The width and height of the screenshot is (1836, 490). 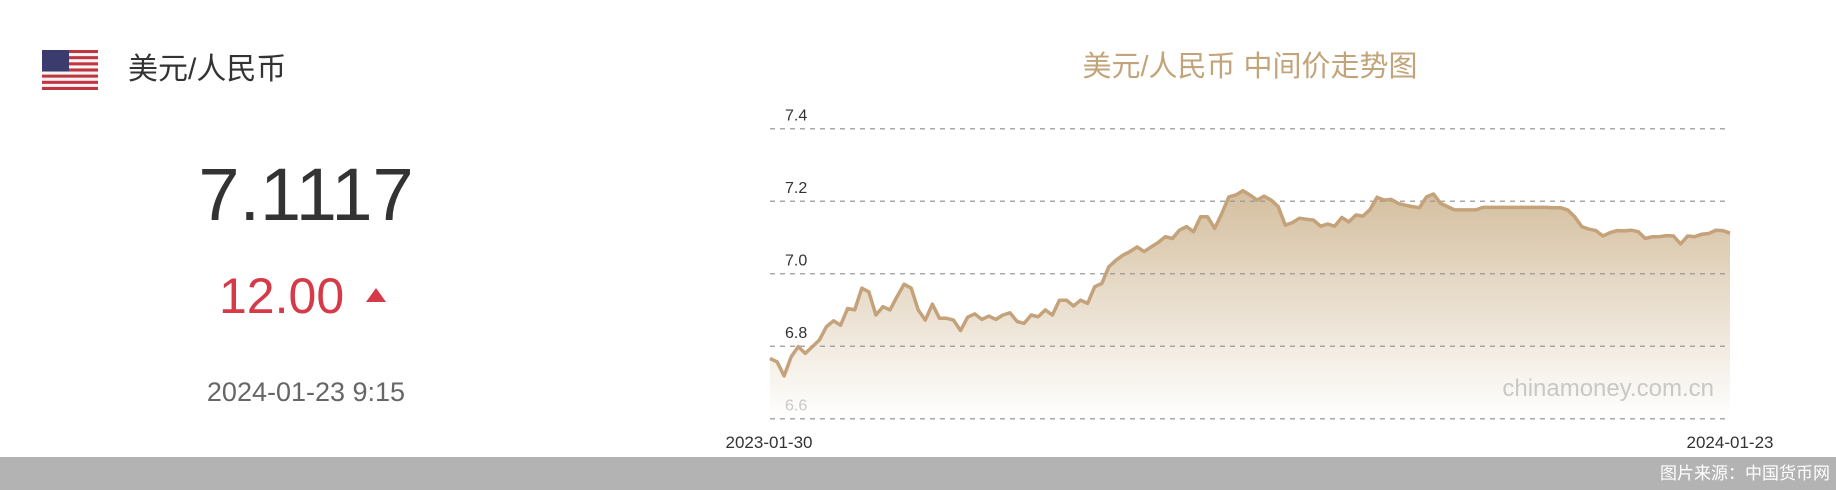 What do you see at coordinates (1608, 388) in the screenshot?
I see `watermark: chinamoney.com.cn` at bounding box center [1608, 388].